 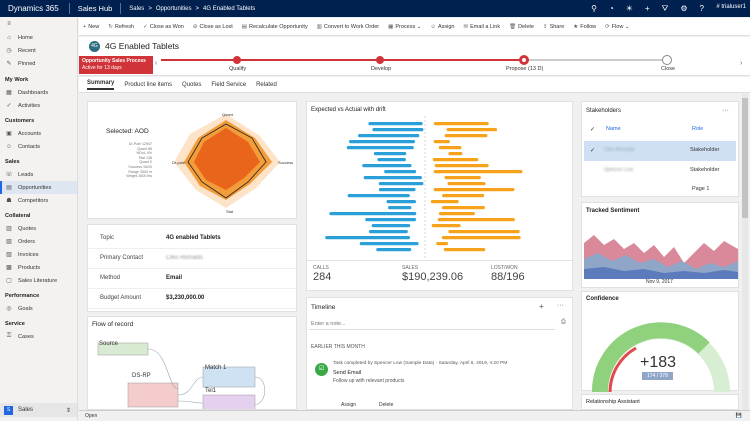 I want to click on tab-field-service: Field Service, so click(x=229, y=84).